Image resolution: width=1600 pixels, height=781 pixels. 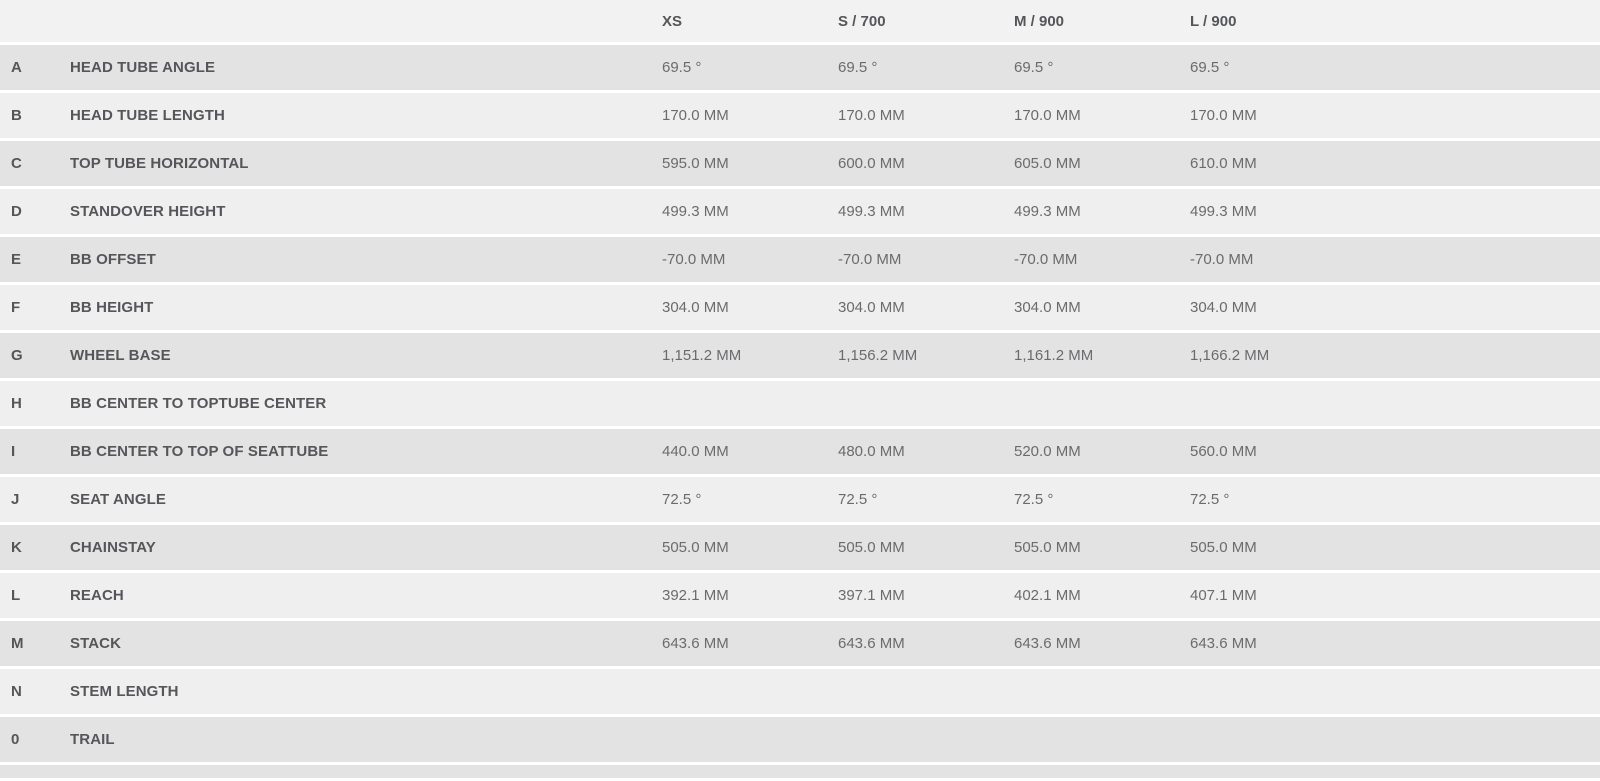 What do you see at coordinates (17, 643) in the screenshot?
I see `row-letter: M` at bounding box center [17, 643].